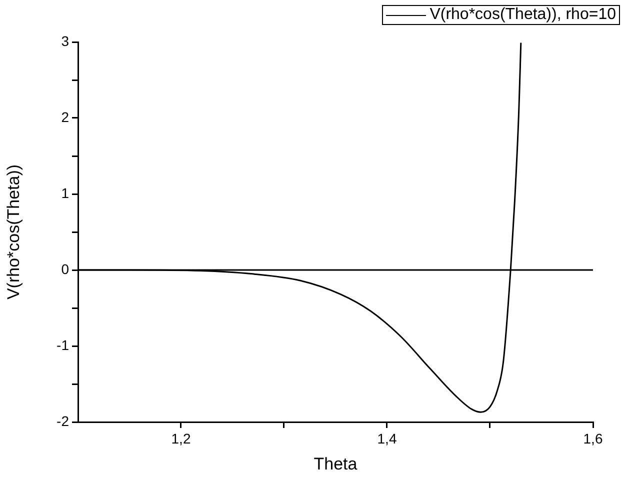  What do you see at coordinates (387, 438) in the screenshot?
I see `x-tick-label: 1,4` at bounding box center [387, 438].